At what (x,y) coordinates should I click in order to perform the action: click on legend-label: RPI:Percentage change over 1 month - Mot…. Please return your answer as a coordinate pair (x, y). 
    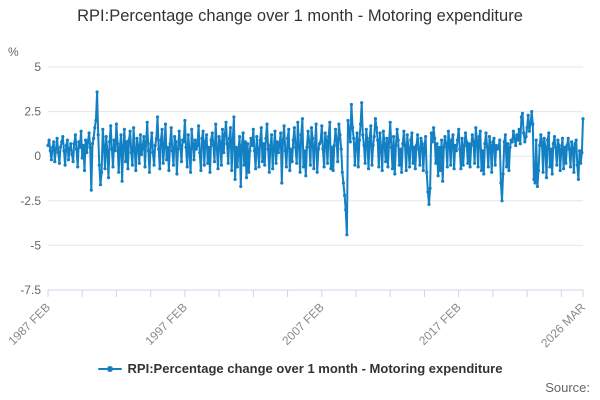
    Looking at the image, I should click on (315, 368).